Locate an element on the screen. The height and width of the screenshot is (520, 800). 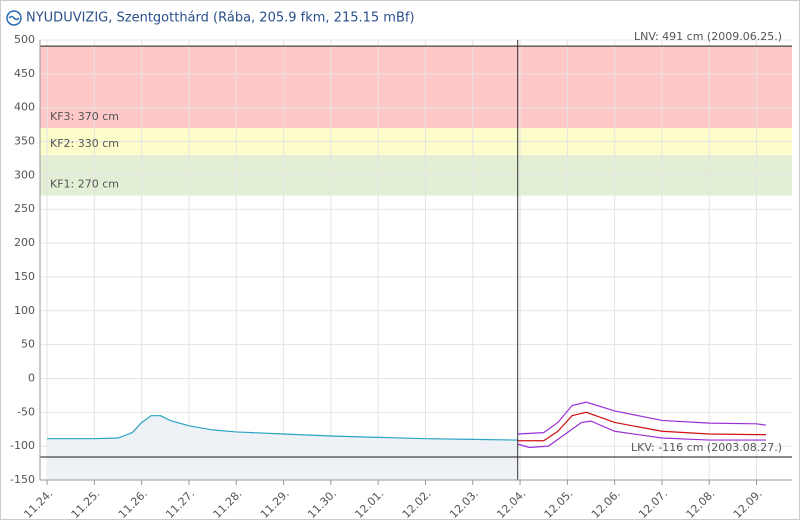
y-tick-label: 500 is located at coordinates (24, 39).